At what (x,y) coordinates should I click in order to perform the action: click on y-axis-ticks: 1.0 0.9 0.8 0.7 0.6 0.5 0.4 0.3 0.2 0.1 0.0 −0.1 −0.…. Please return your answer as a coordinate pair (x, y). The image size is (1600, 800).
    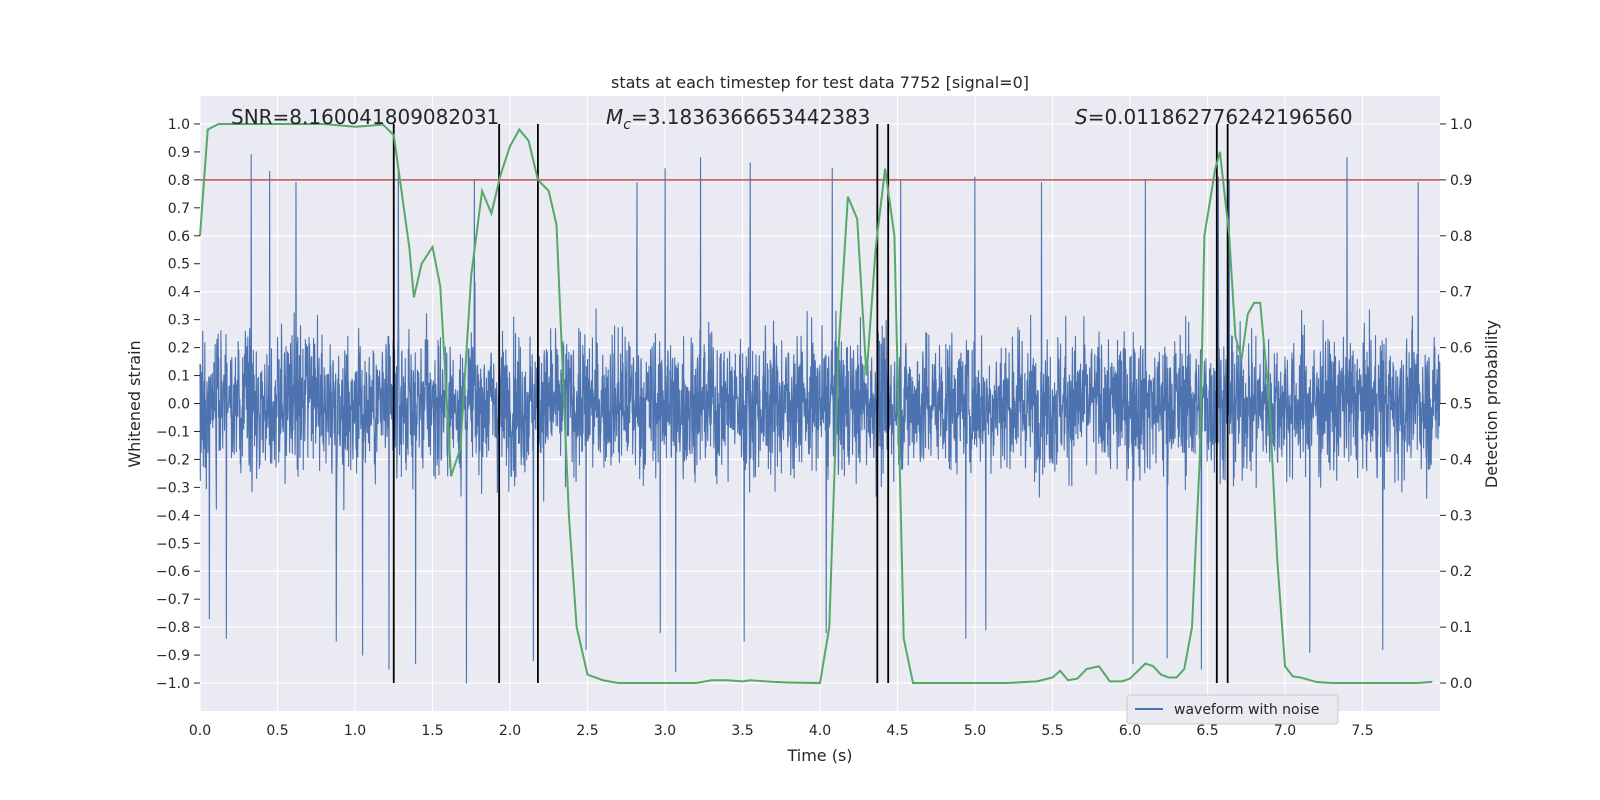
    Looking at the image, I should click on (178, 404).